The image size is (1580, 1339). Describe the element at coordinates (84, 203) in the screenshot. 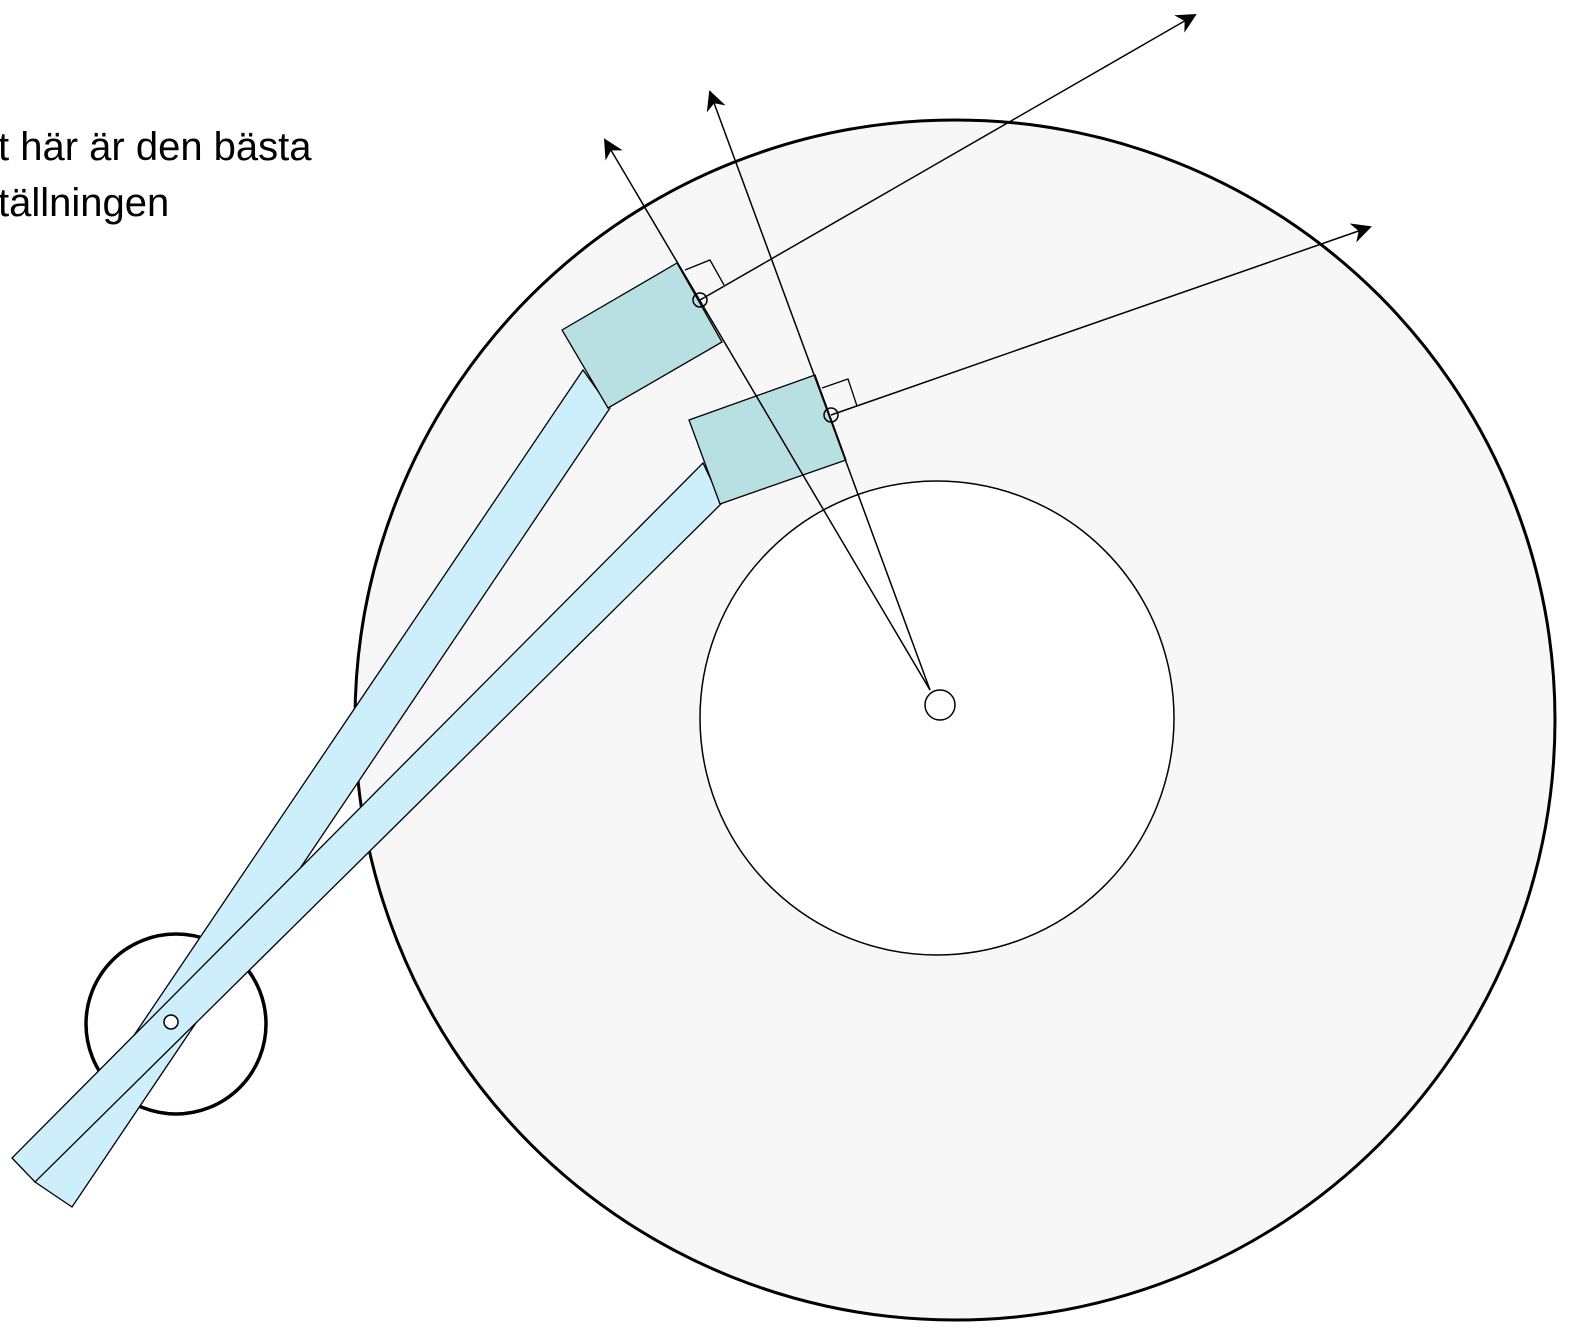

I see `caption-line: tällningen` at that location.